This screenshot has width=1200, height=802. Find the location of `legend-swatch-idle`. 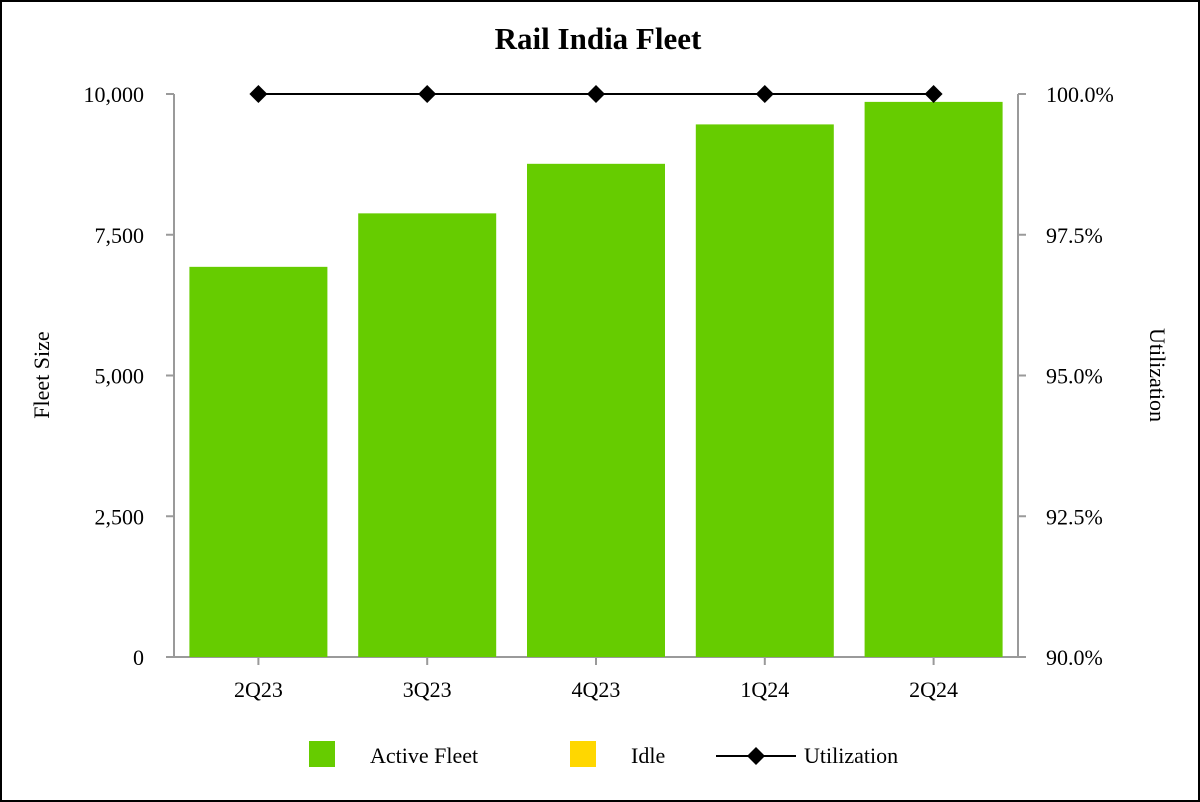

legend-swatch-idle is located at coordinates (583, 754).